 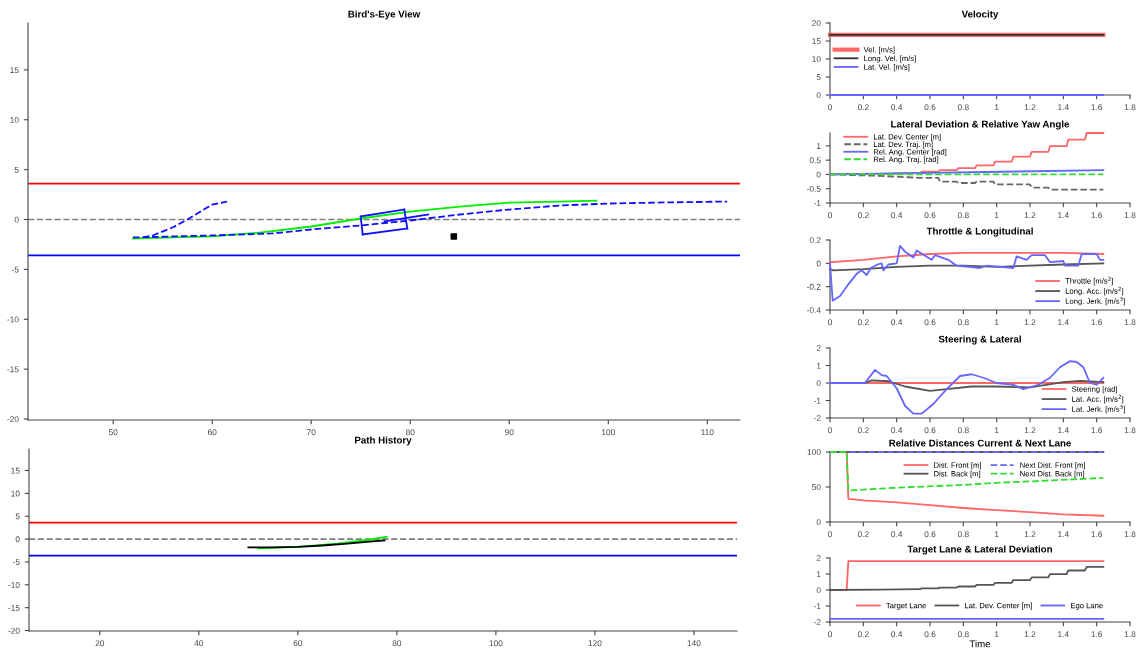 I want to click on chart-title: Relative Distances Current & Next Lane, so click(x=980, y=443).